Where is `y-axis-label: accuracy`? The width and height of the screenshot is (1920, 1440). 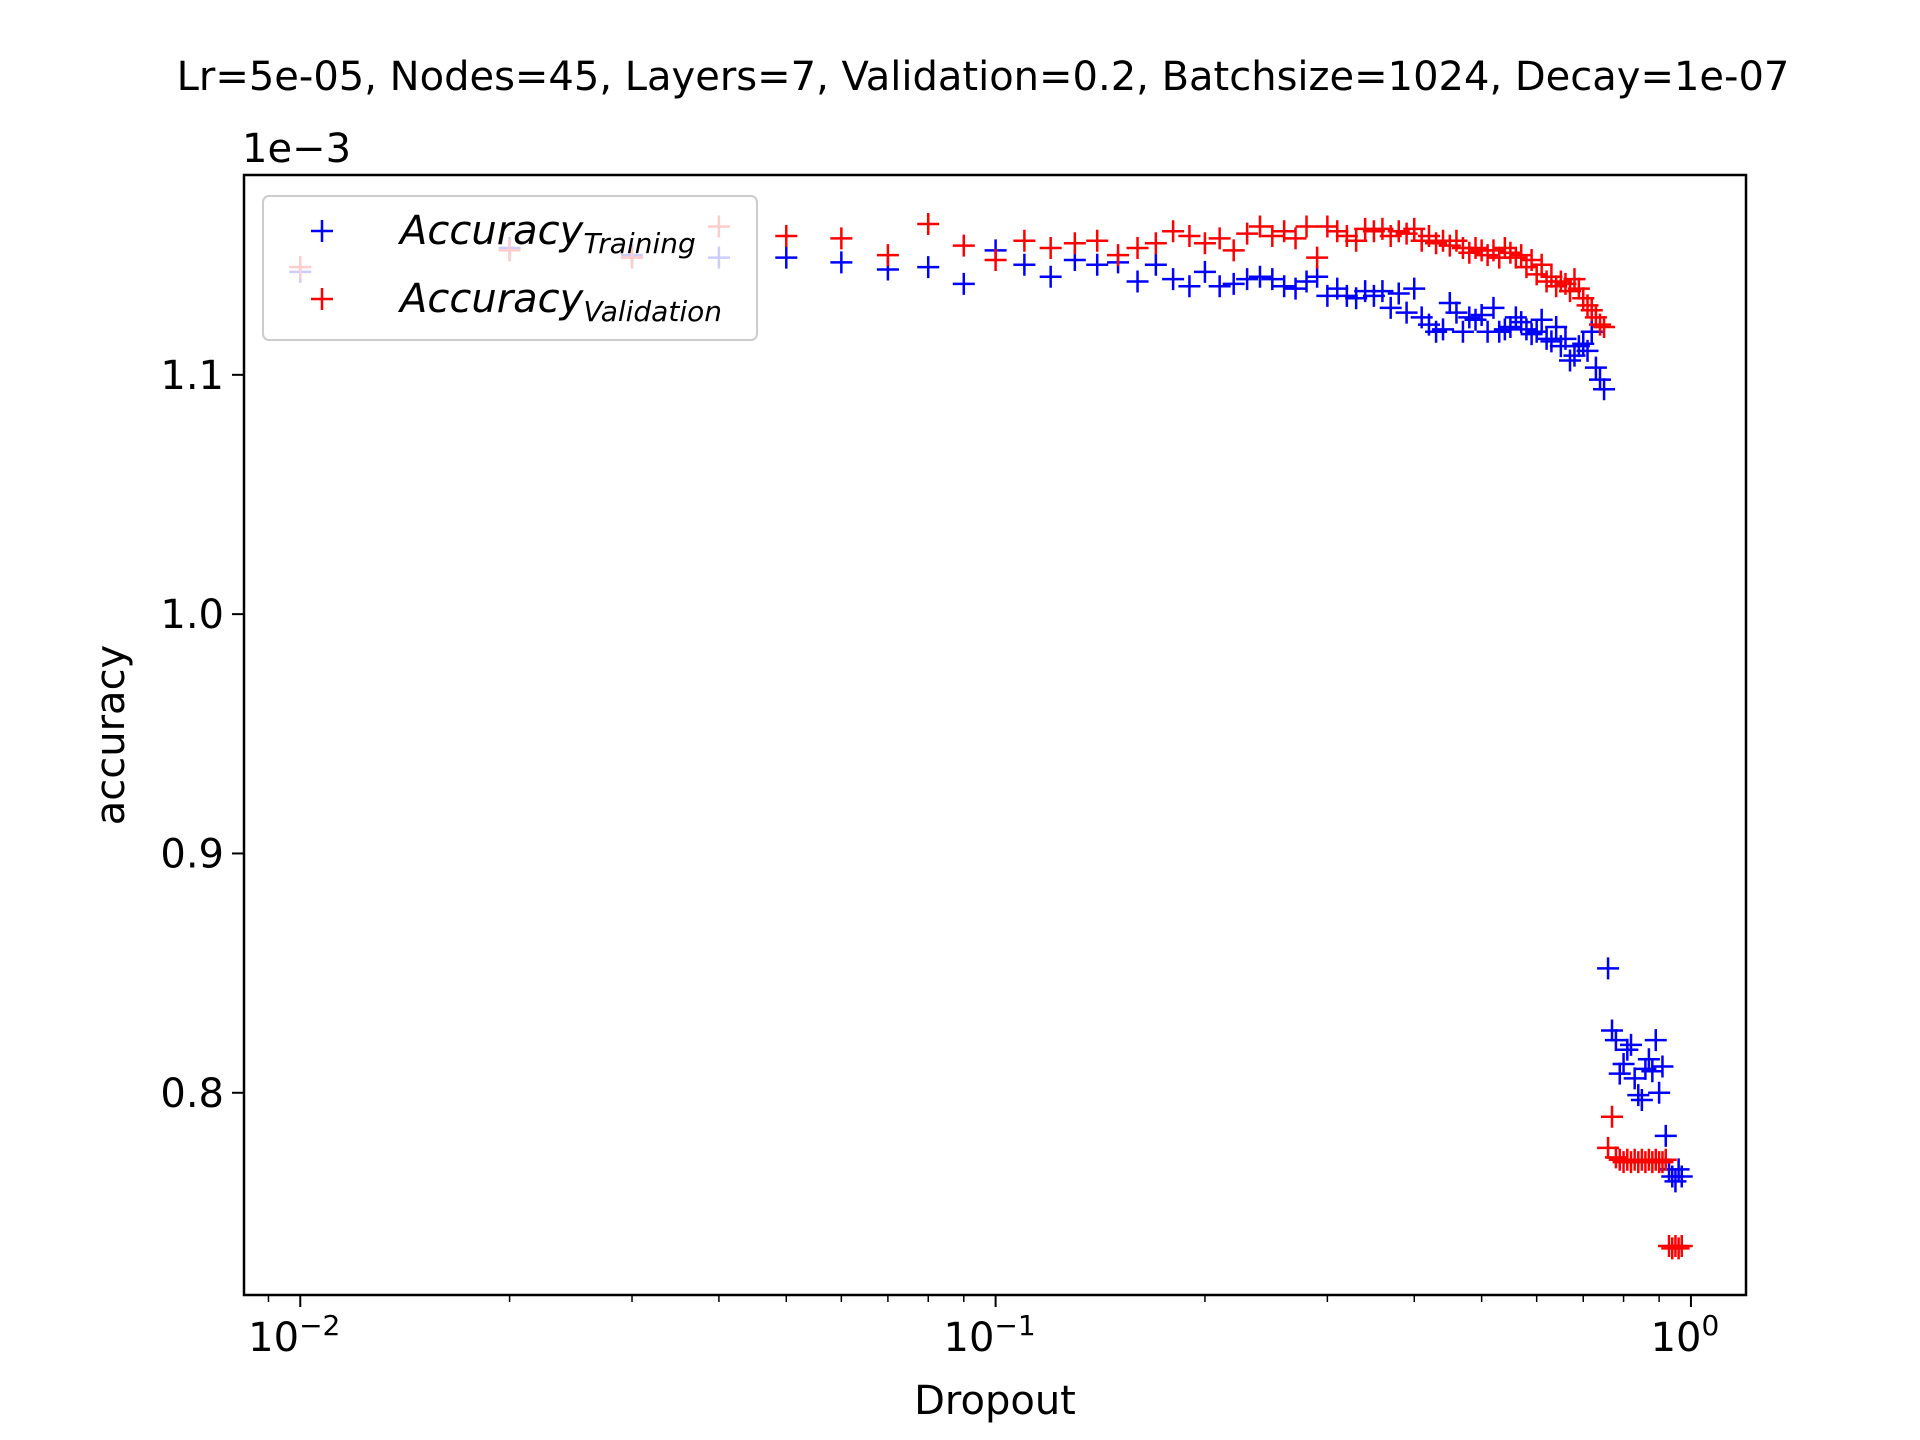
y-axis-label: accuracy is located at coordinates (111, 735).